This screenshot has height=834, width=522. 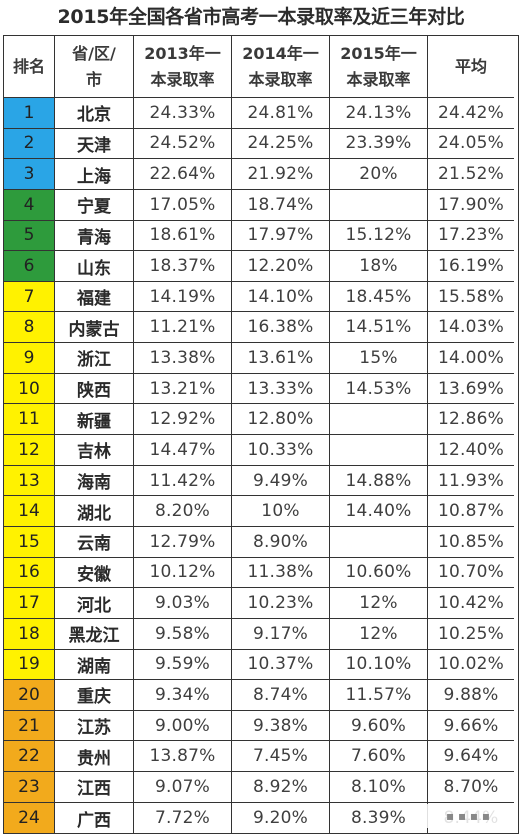 What do you see at coordinates (183, 266) in the screenshot?
I see `rate-2013-cell: 18.37%` at bounding box center [183, 266].